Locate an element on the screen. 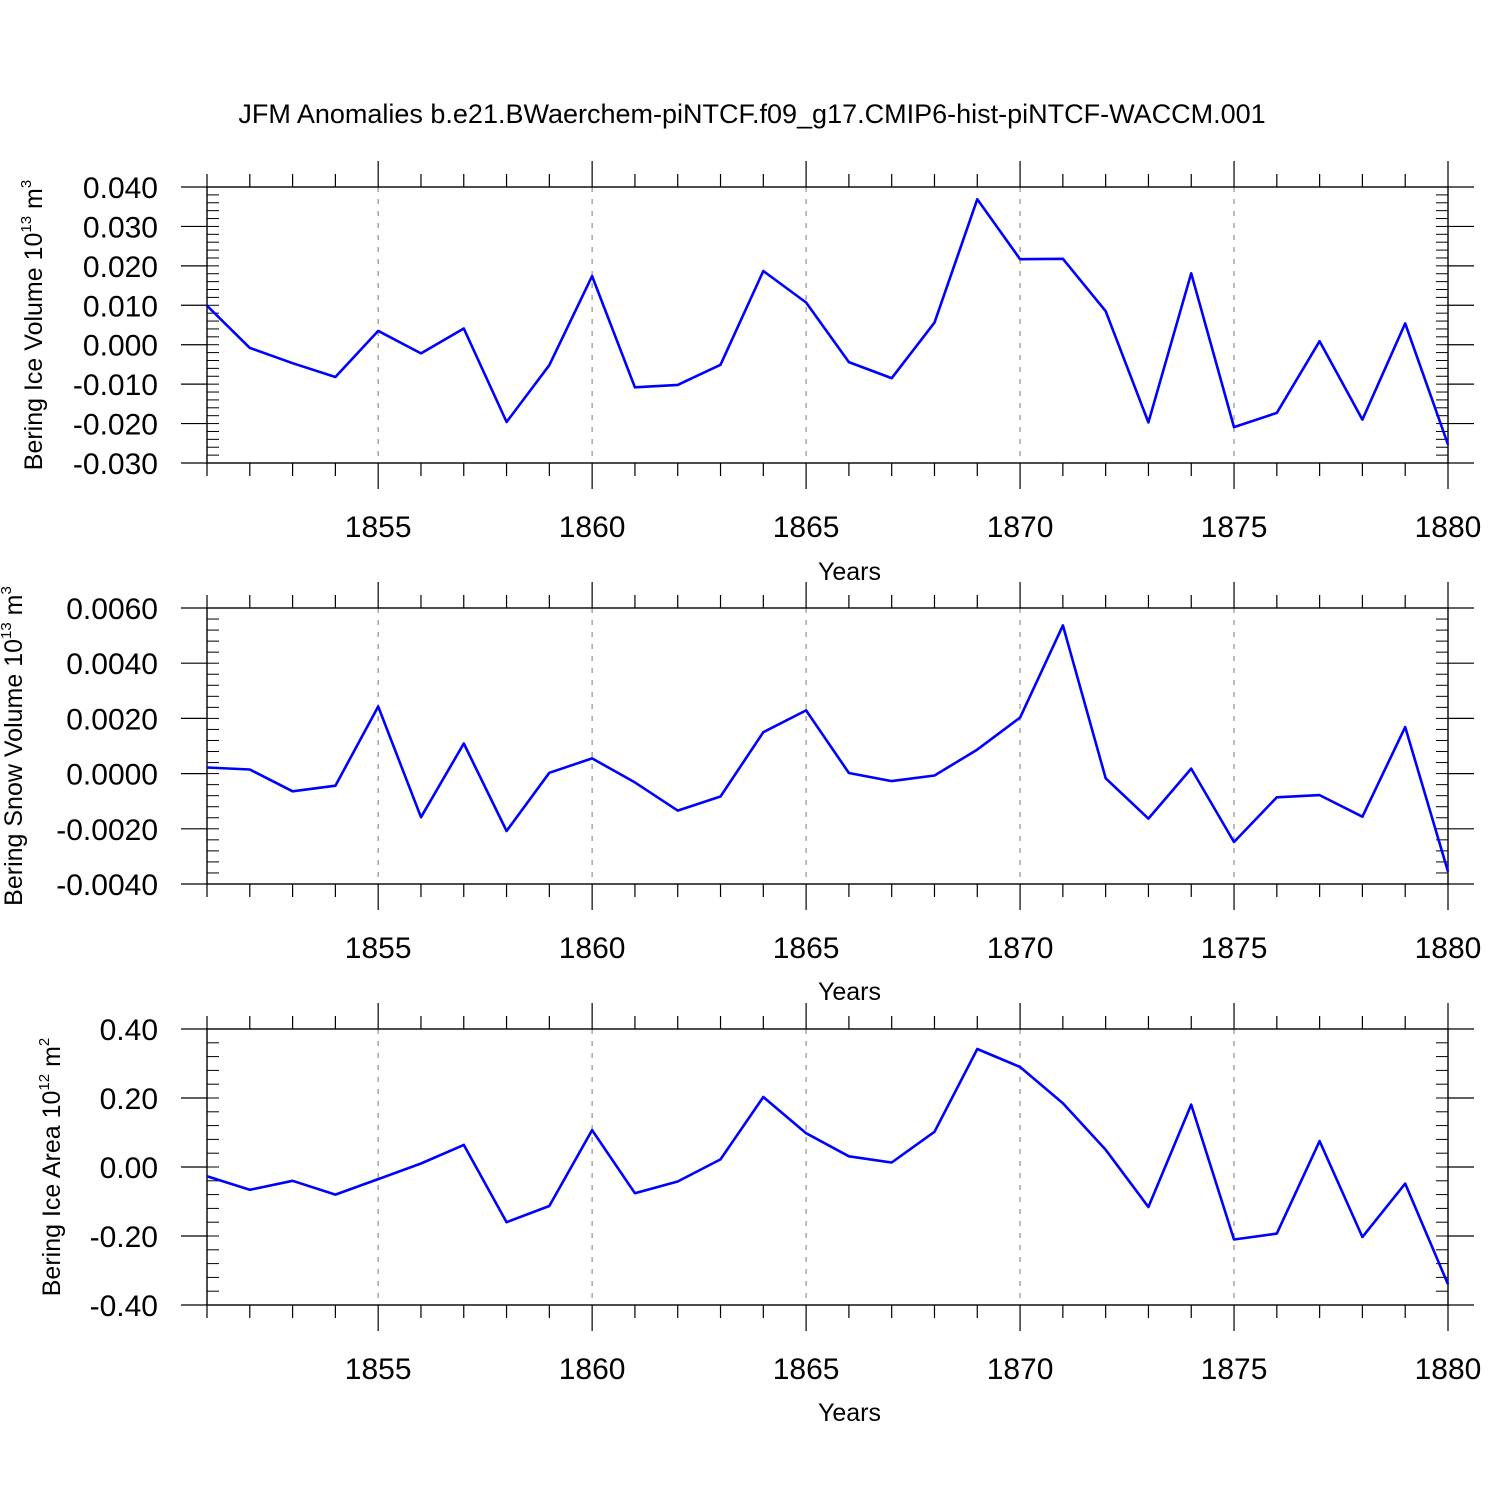 The image size is (1500, 1500). y-tick-label: 0.0060 is located at coordinates (112, 609).